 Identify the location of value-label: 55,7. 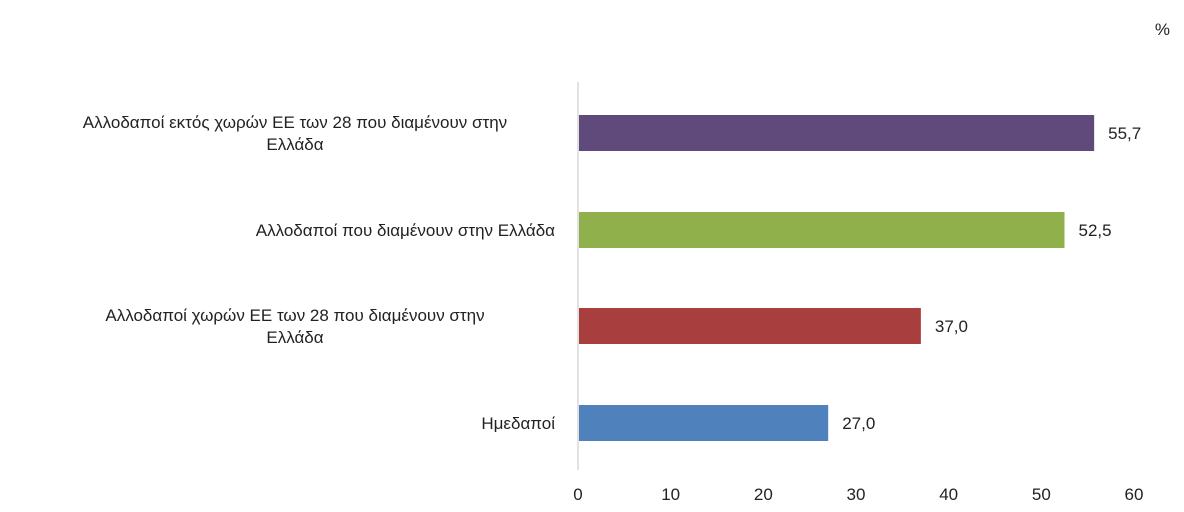
(1124, 133).